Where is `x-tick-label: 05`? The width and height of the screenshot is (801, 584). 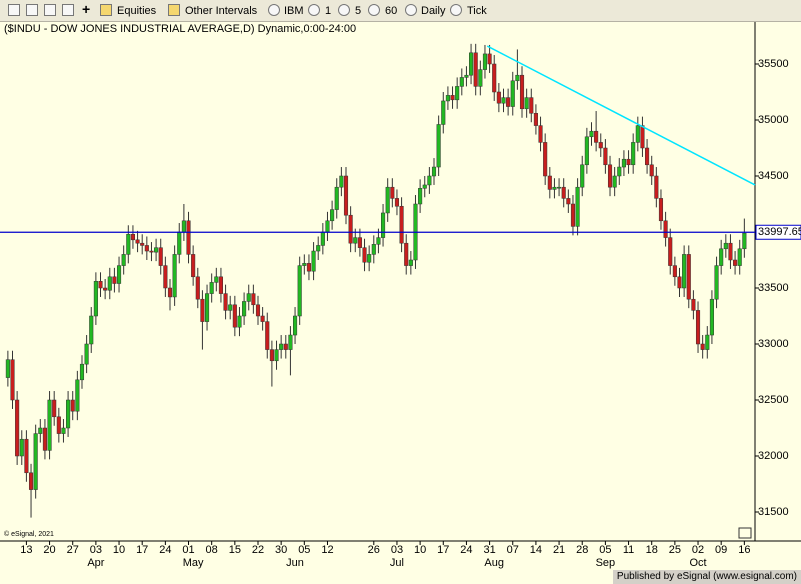
x-tick-label: 05 is located at coordinates (605, 550).